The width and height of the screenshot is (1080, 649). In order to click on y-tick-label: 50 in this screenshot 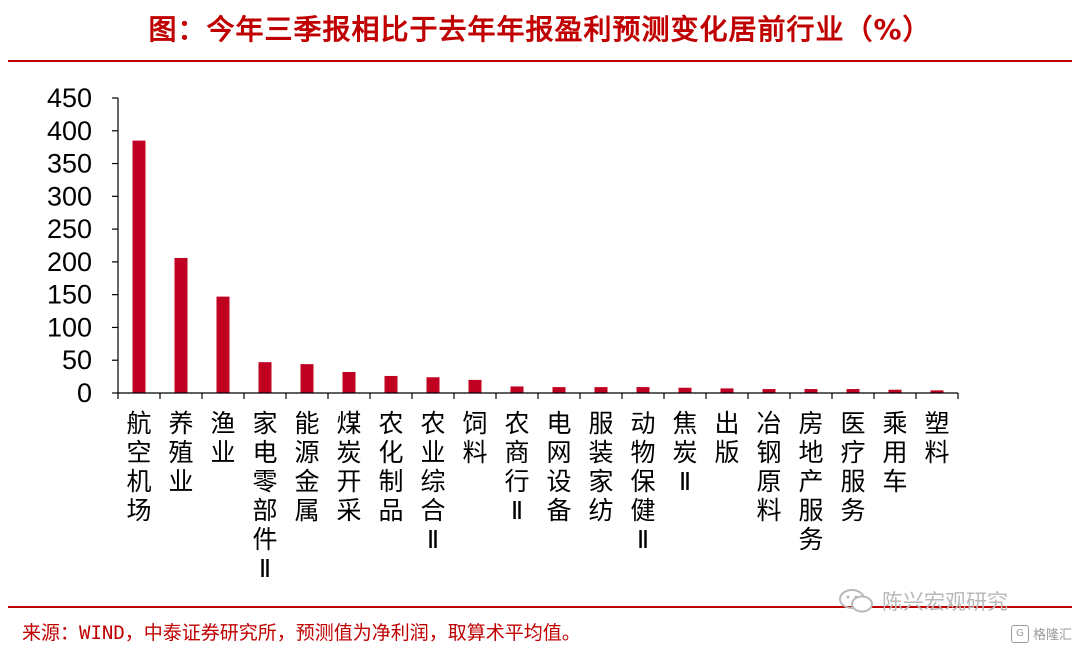, I will do `click(77, 360)`.